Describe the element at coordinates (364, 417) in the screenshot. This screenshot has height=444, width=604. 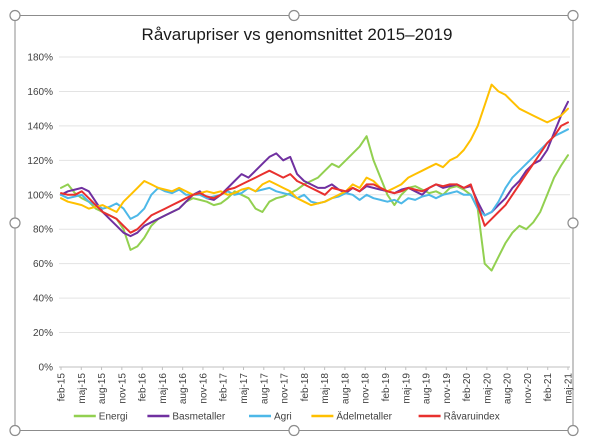
I see `legend-label-3: Ädelmetaller` at that location.